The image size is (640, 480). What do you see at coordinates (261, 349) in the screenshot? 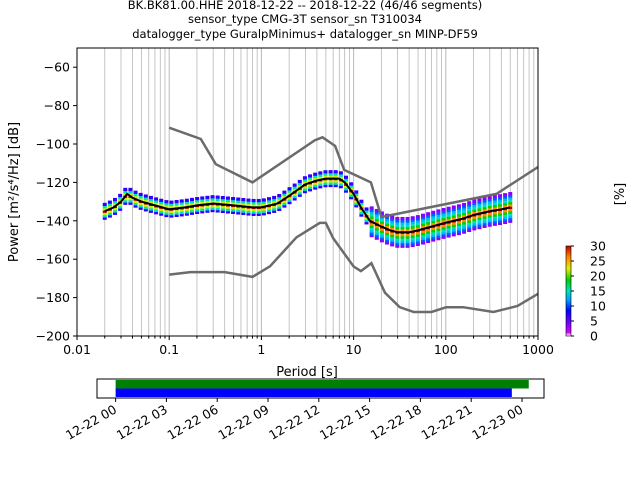
I see `x-tick-label: 1` at bounding box center [261, 349].